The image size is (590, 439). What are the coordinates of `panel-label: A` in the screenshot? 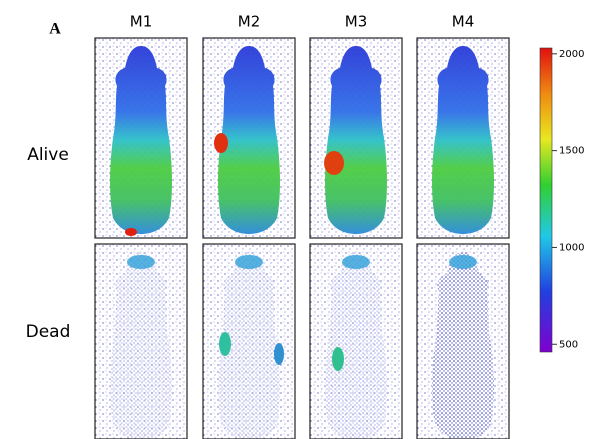 It's located at (55, 29).